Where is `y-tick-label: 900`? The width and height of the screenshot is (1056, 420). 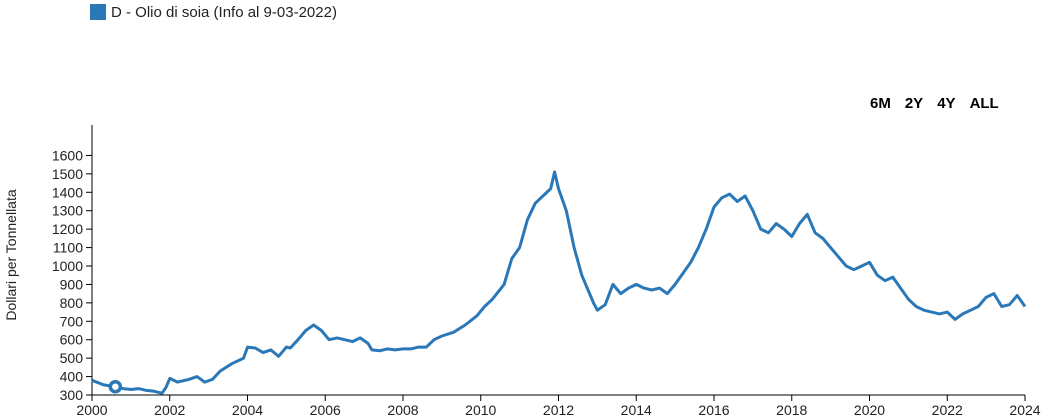 y-tick-label: 900 is located at coordinates (72, 284).